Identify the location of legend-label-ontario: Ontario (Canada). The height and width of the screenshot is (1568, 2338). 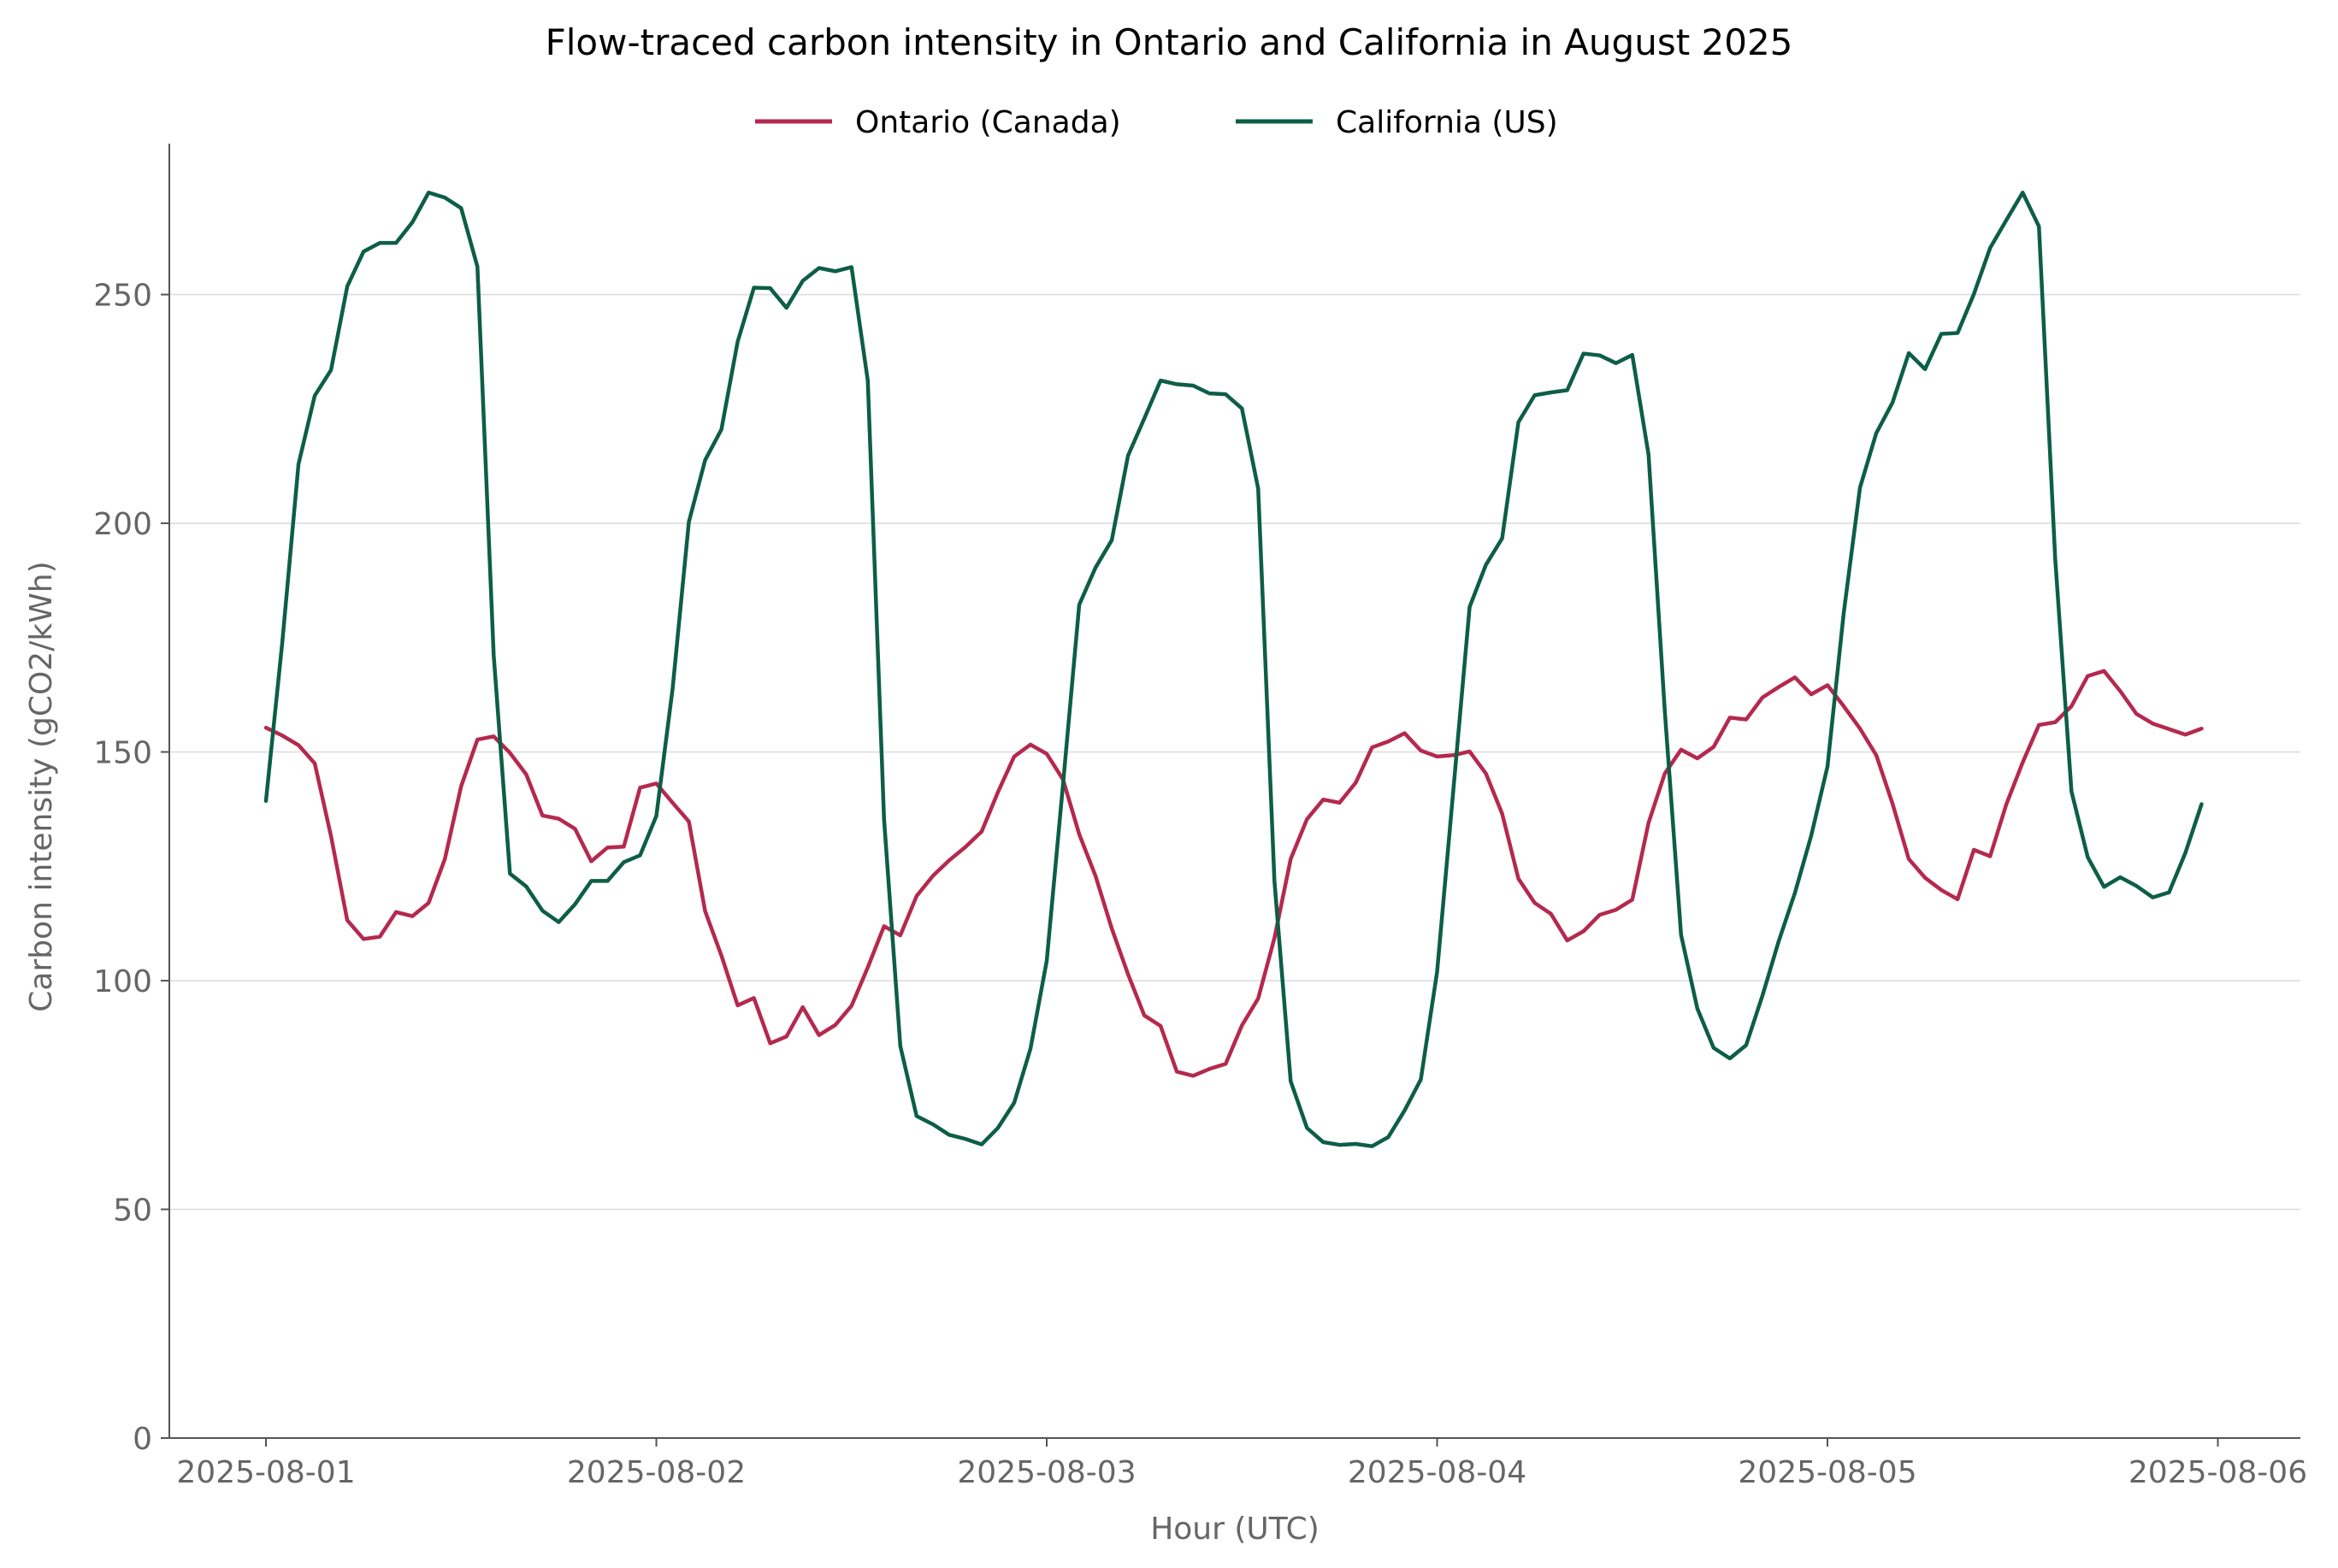
(988, 122).